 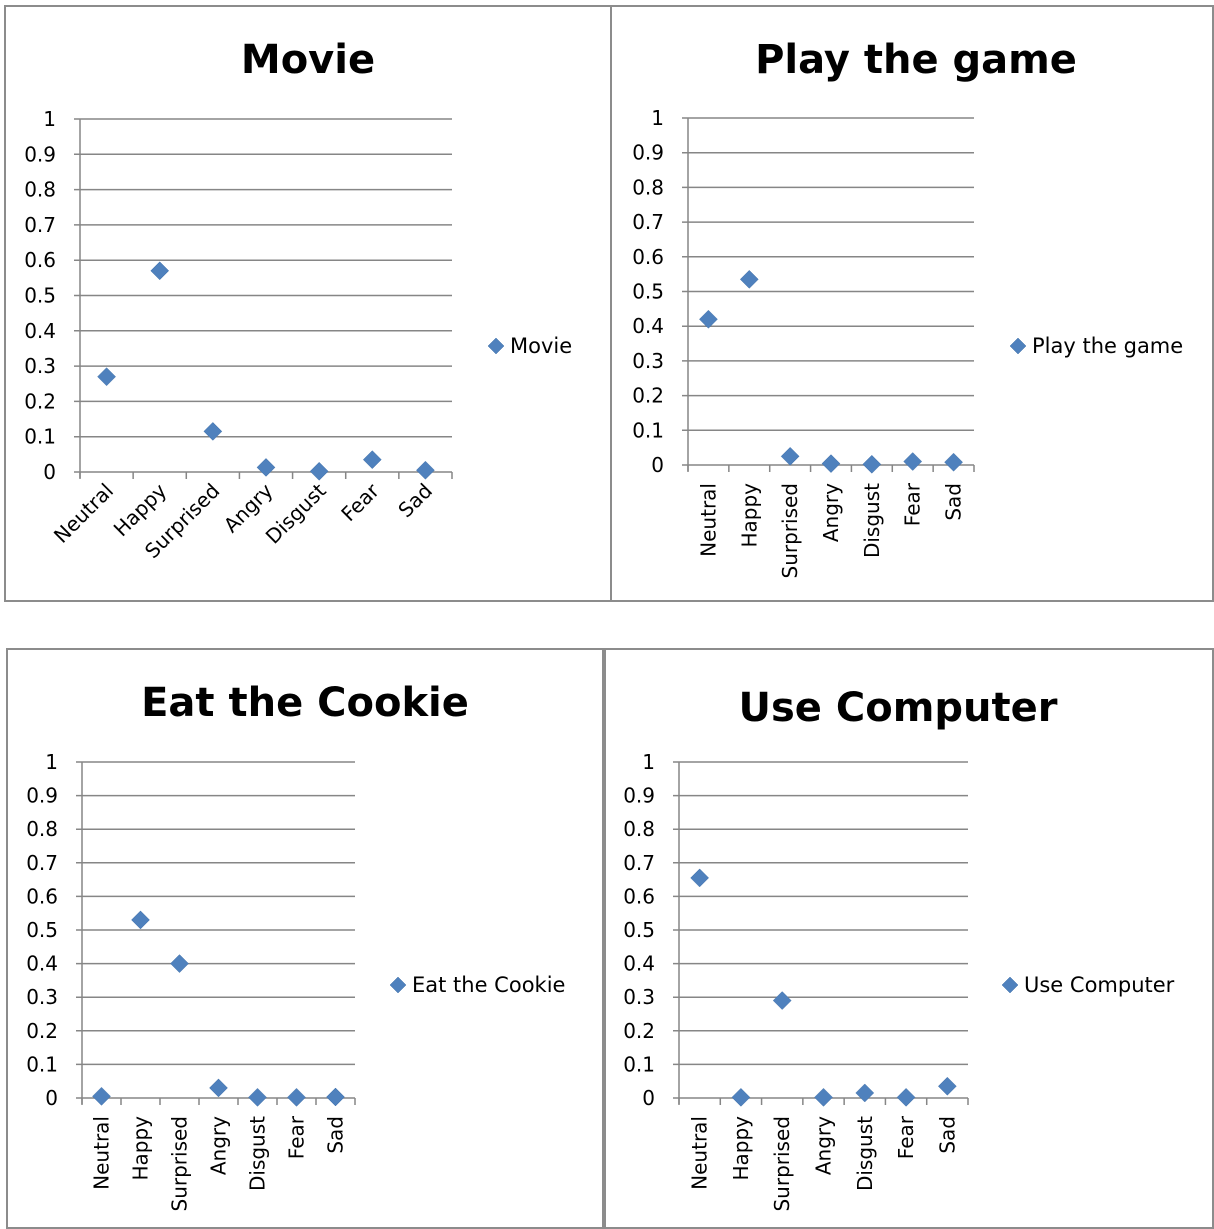 I want to click on chart-title: Eat the Cookie, so click(x=305, y=703).